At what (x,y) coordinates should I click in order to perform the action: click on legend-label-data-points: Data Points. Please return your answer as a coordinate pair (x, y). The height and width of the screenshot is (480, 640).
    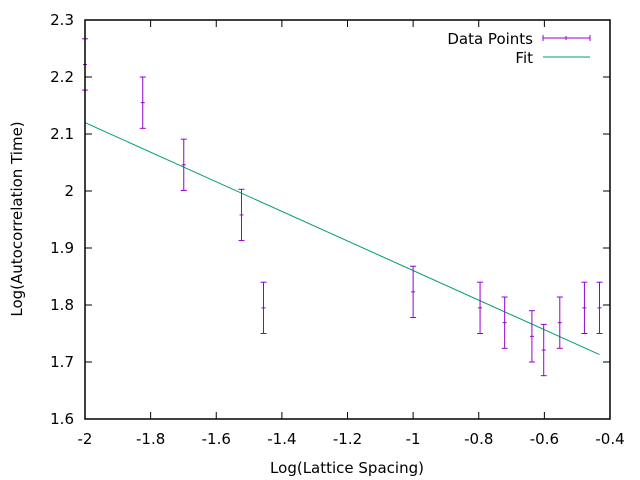
    Looking at the image, I should click on (490, 39).